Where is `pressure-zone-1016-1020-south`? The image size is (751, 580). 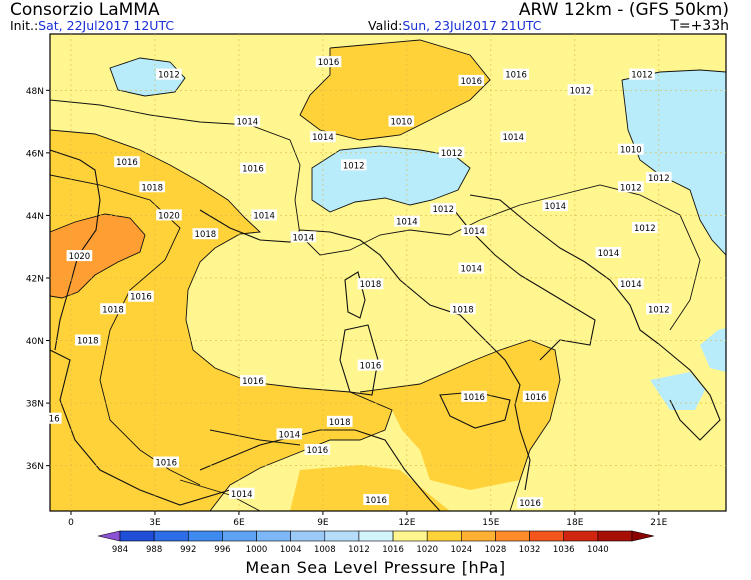
pressure-zone-1016-1020-south is located at coordinates (370, 488).